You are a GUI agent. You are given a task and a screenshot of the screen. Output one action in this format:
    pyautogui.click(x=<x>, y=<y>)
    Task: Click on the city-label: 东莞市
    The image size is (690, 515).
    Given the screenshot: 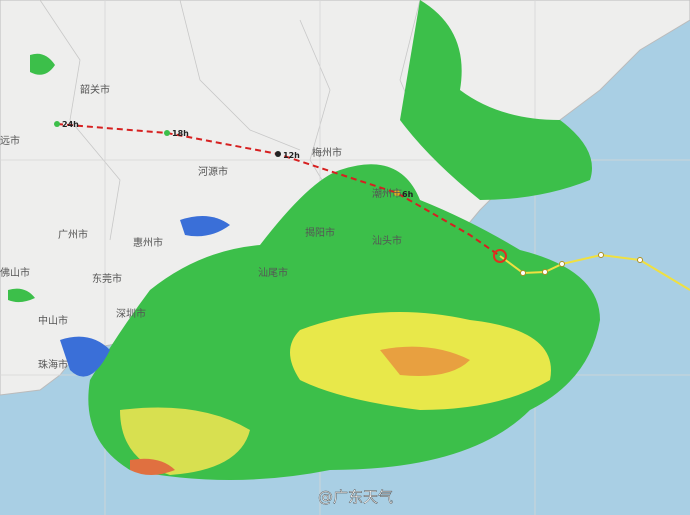 What is the action you would take?
    pyautogui.click(x=107, y=278)
    